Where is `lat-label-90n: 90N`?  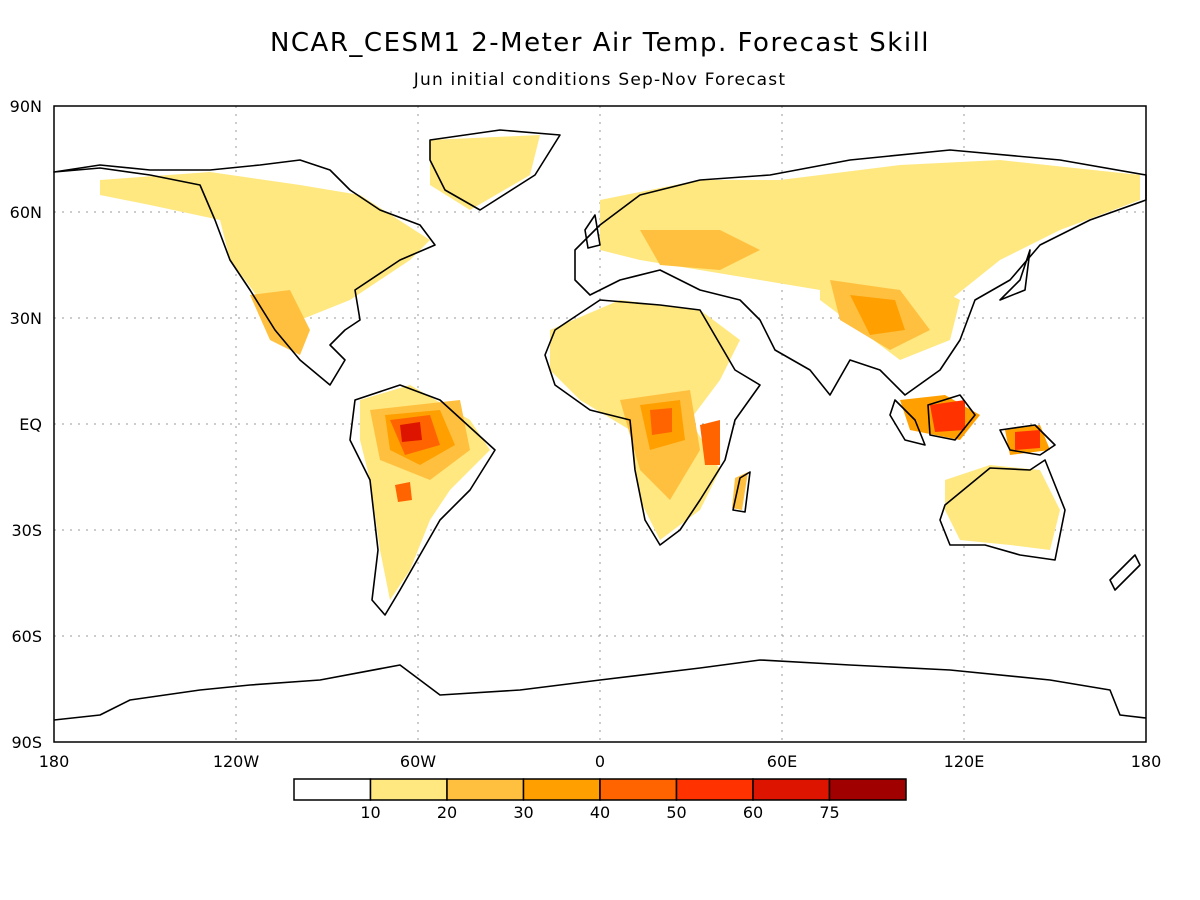 lat-label-90n: 90N is located at coordinates (26, 106).